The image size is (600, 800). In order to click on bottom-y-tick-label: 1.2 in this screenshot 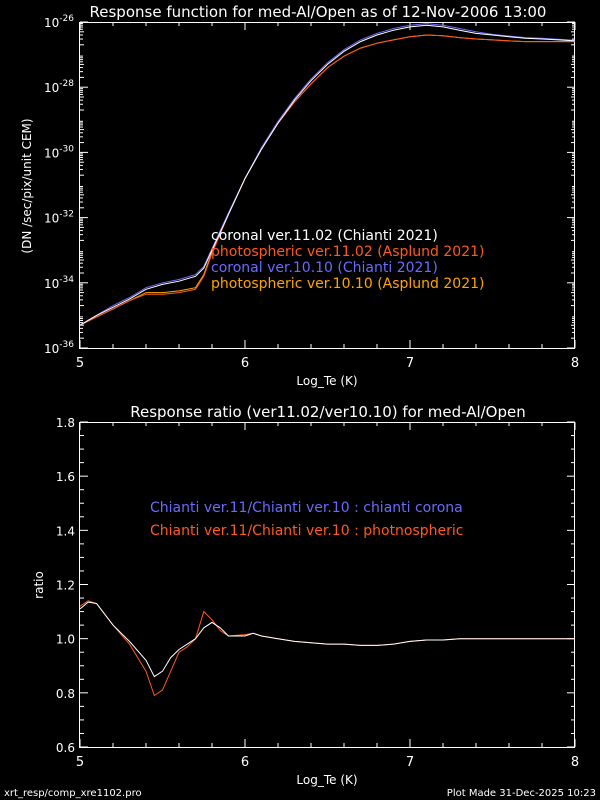, I will do `click(65, 586)`.